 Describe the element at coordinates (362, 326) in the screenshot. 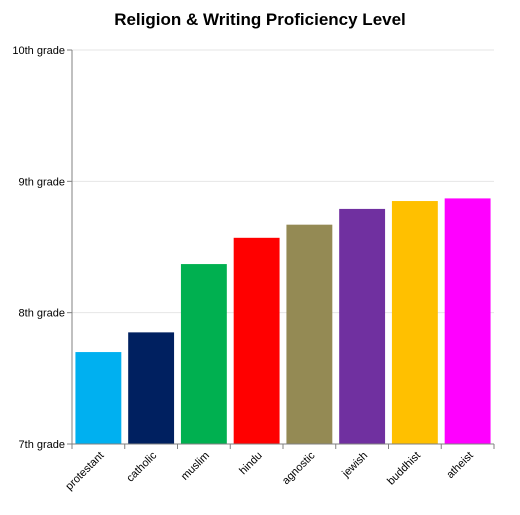

I see `bar-jewish` at that location.